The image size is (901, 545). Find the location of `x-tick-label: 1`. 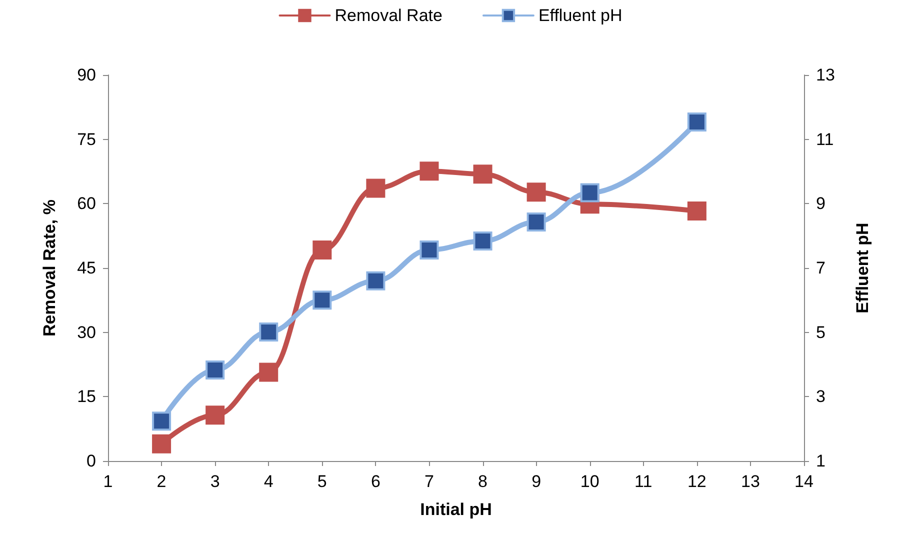

x-tick-label: 1 is located at coordinates (108, 481).